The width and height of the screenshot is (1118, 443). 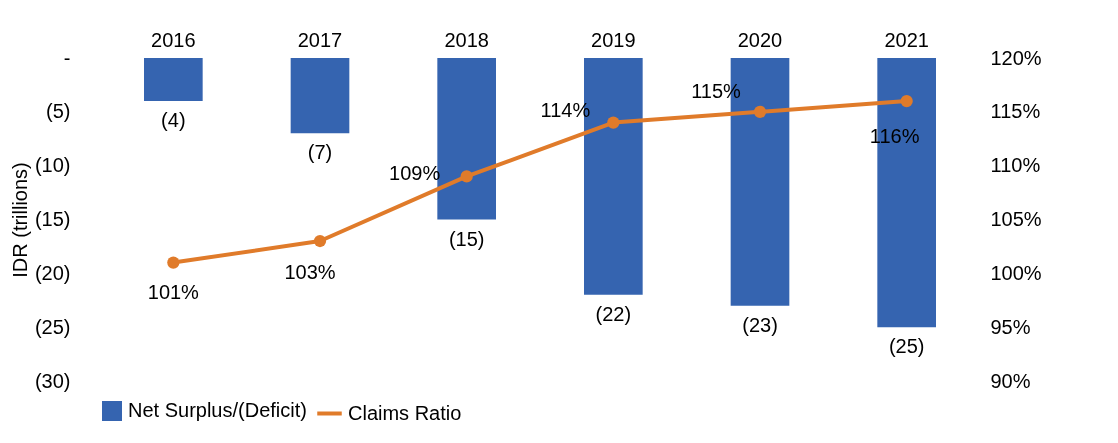 What do you see at coordinates (760, 324) in the screenshot?
I see `data-label: (23)` at bounding box center [760, 324].